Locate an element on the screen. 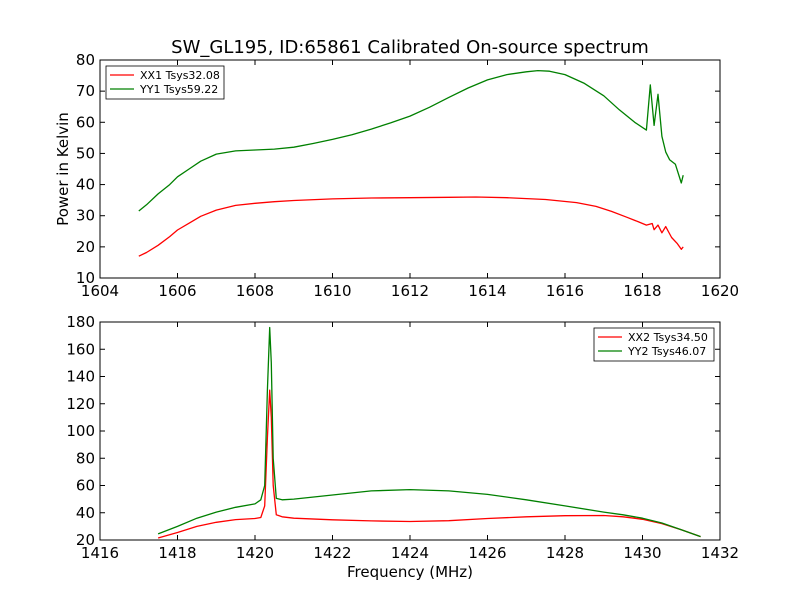 The height and width of the screenshot is (600, 800). bottom-y-tick-label-1: 40 is located at coordinates (85, 513).